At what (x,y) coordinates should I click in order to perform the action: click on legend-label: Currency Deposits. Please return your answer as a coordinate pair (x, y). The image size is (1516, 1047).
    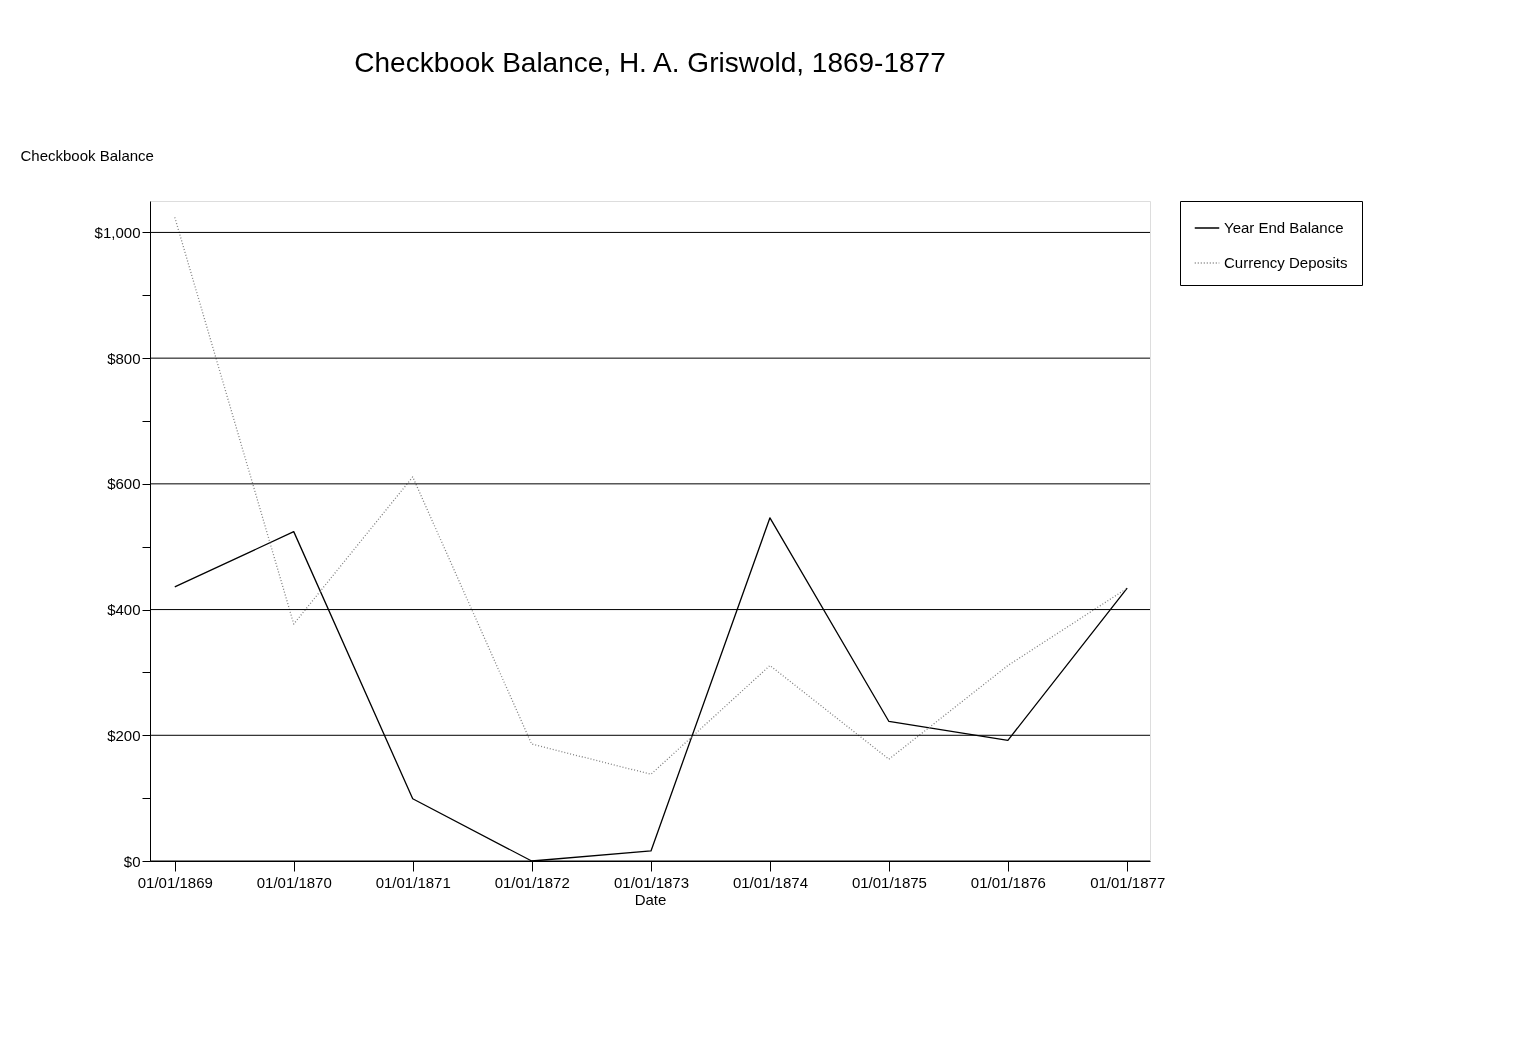
    Looking at the image, I should click on (1286, 262).